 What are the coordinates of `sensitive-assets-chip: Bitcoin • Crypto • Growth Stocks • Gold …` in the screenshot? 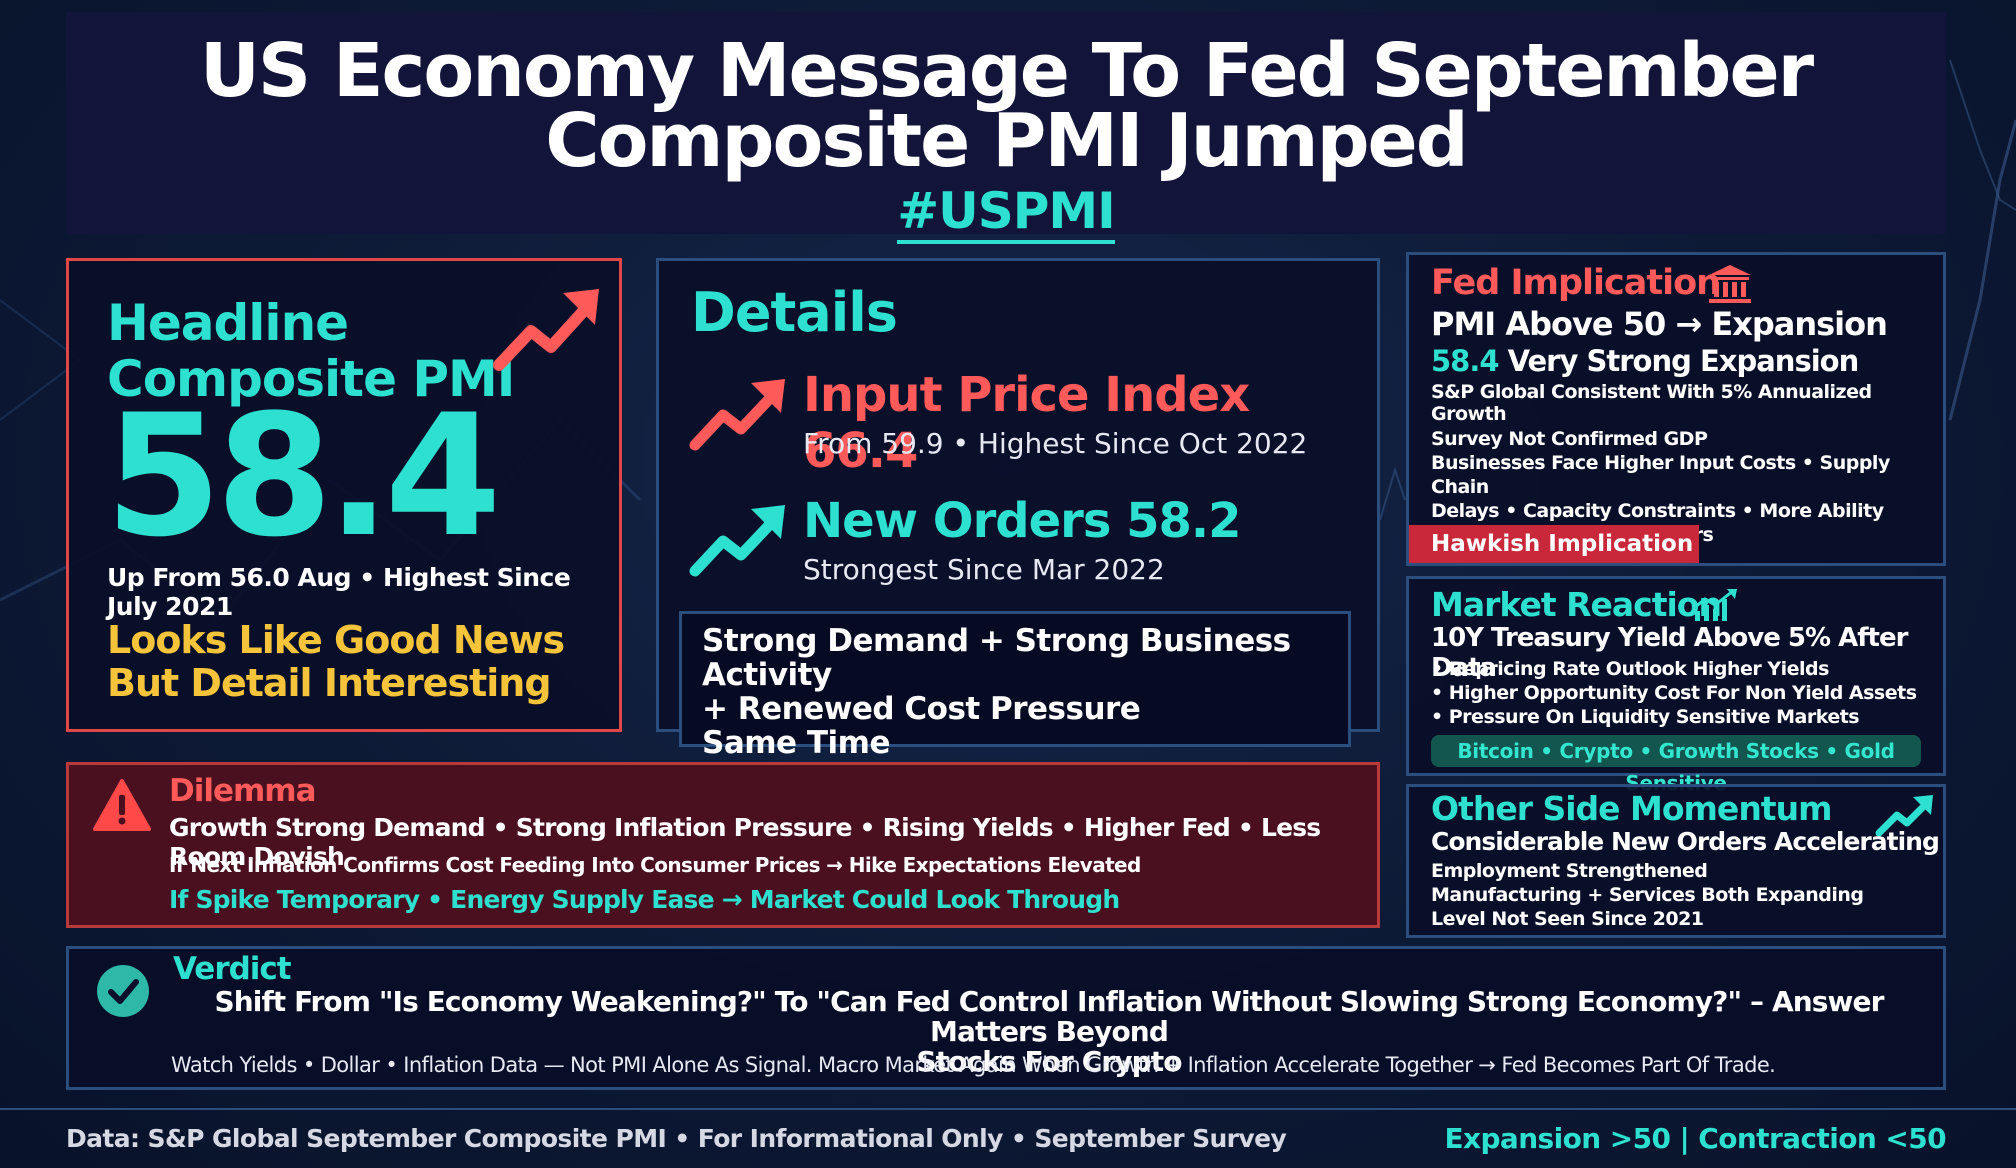 It's located at (1676, 765).